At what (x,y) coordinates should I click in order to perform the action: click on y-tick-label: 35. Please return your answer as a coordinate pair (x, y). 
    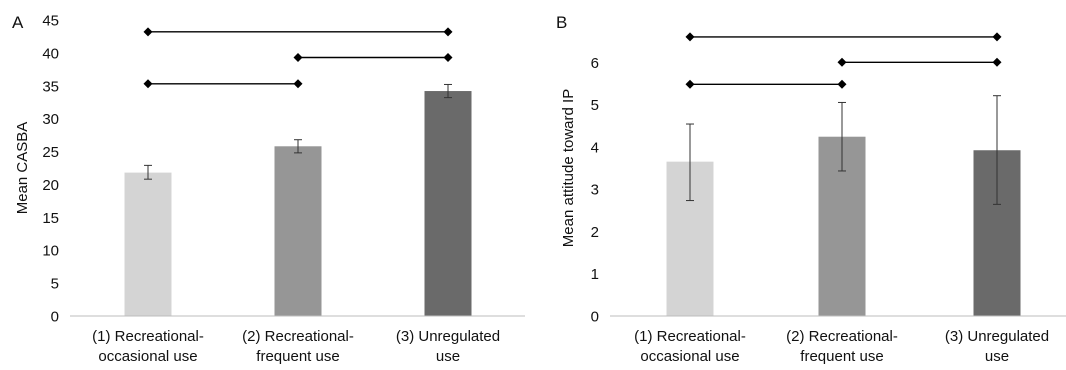
    Looking at the image, I should click on (50, 86).